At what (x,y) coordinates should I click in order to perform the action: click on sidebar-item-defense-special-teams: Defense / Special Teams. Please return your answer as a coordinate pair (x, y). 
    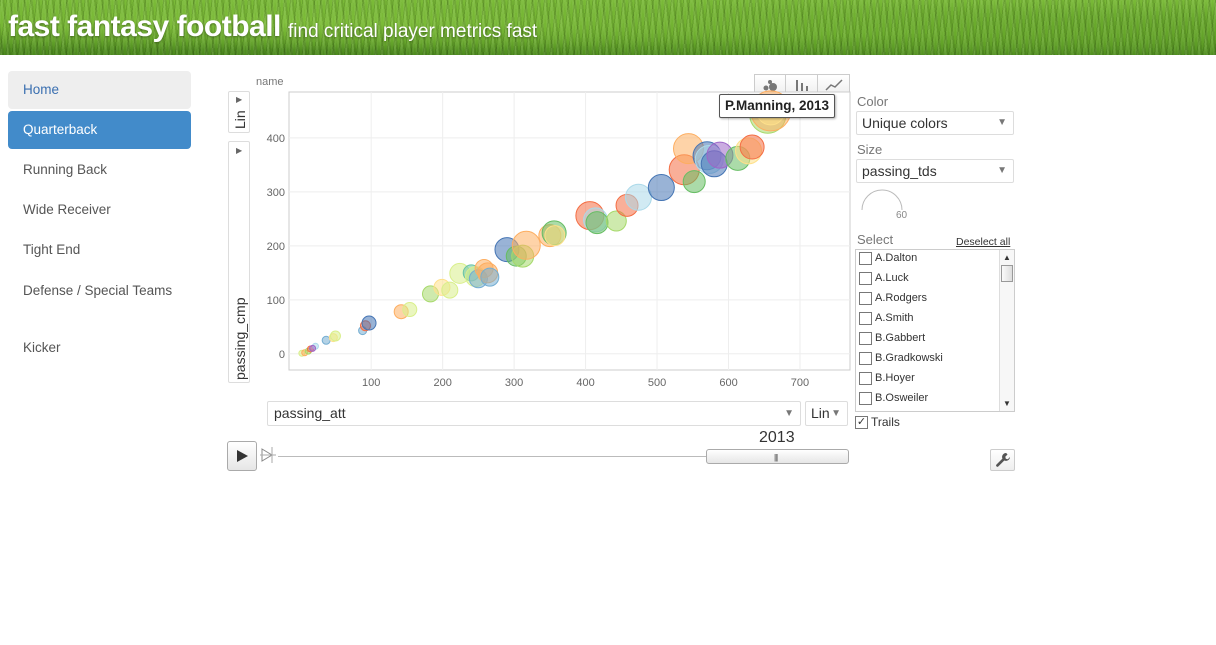
    Looking at the image, I should click on (98, 290).